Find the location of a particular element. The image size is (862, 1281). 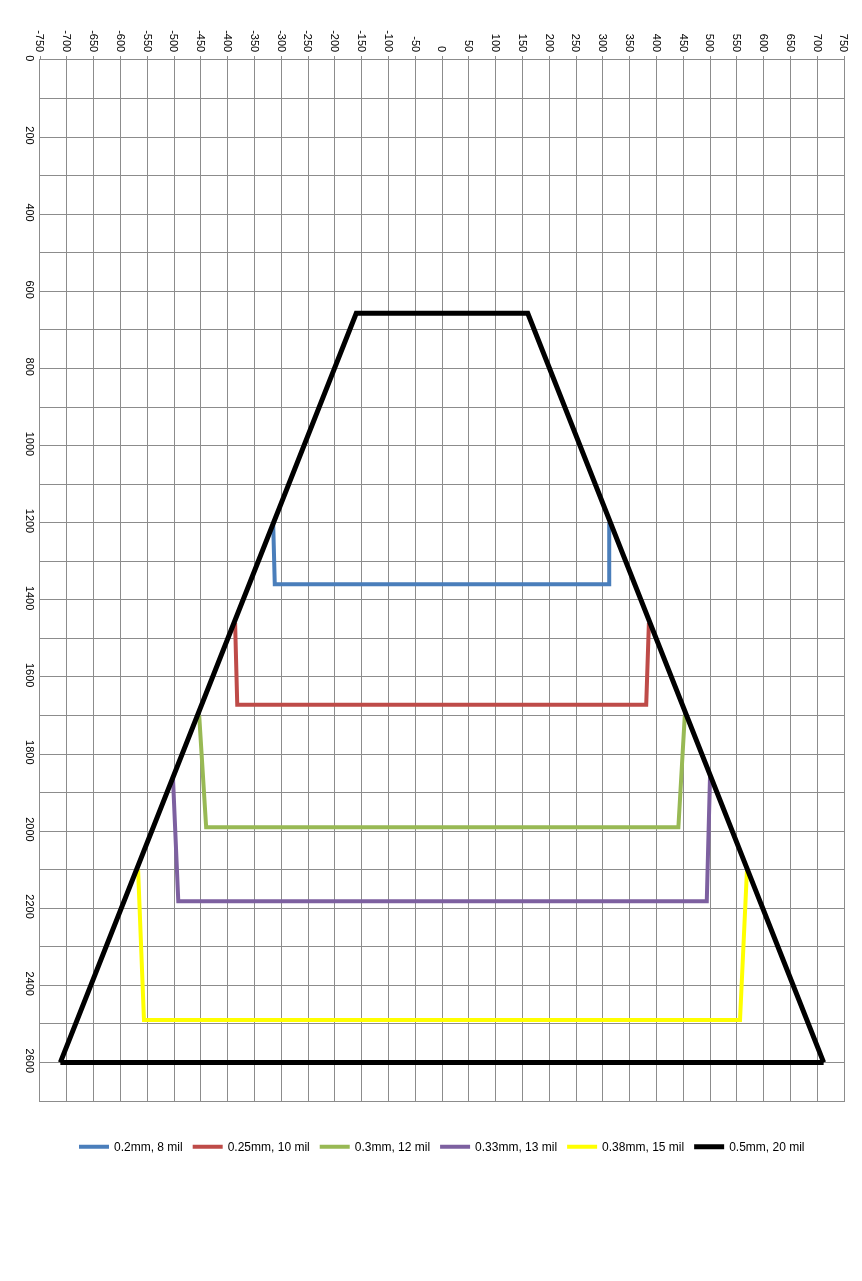

x-tick-label: -700 is located at coordinates (67, 41).